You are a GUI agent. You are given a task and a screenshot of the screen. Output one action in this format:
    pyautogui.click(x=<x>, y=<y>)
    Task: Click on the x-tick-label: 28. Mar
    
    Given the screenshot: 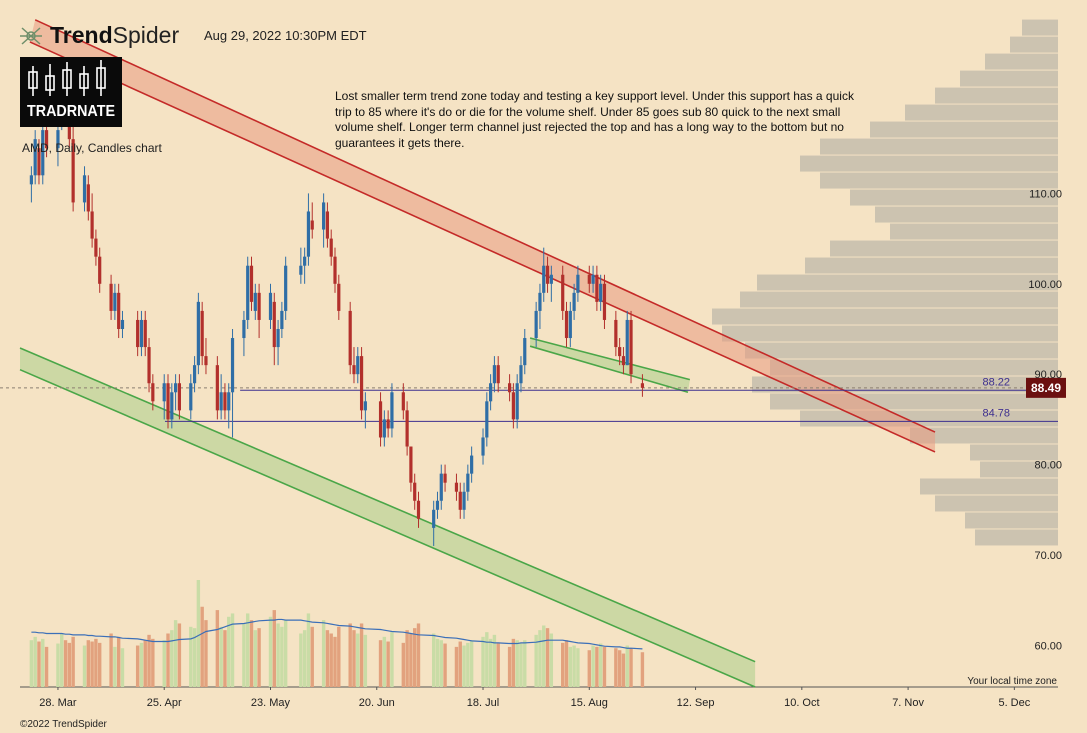 What is the action you would take?
    pyautogui.click(x=58, y=703)
    